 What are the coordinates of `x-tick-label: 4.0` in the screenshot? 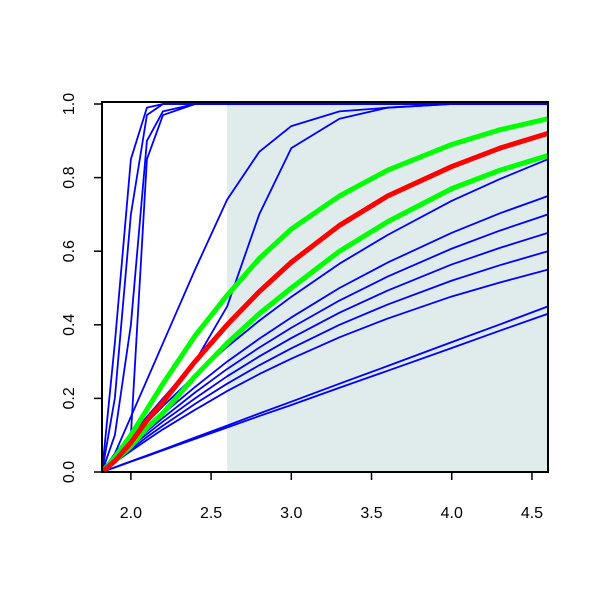 It's located at (452, 513).